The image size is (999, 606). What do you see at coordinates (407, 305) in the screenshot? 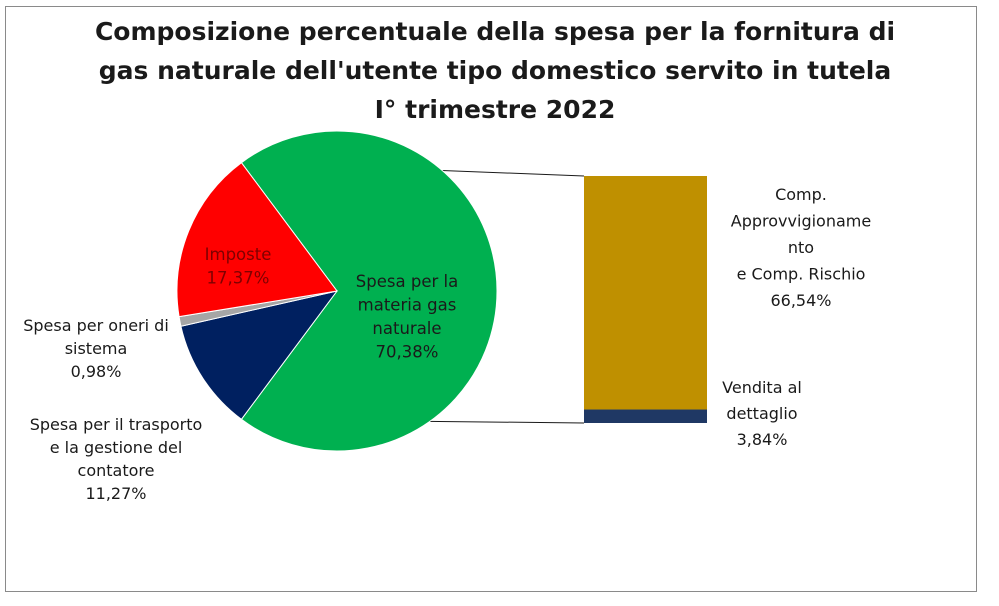
I see `label-materia-gas-line: materia gas` at bounding box center [407, 305].